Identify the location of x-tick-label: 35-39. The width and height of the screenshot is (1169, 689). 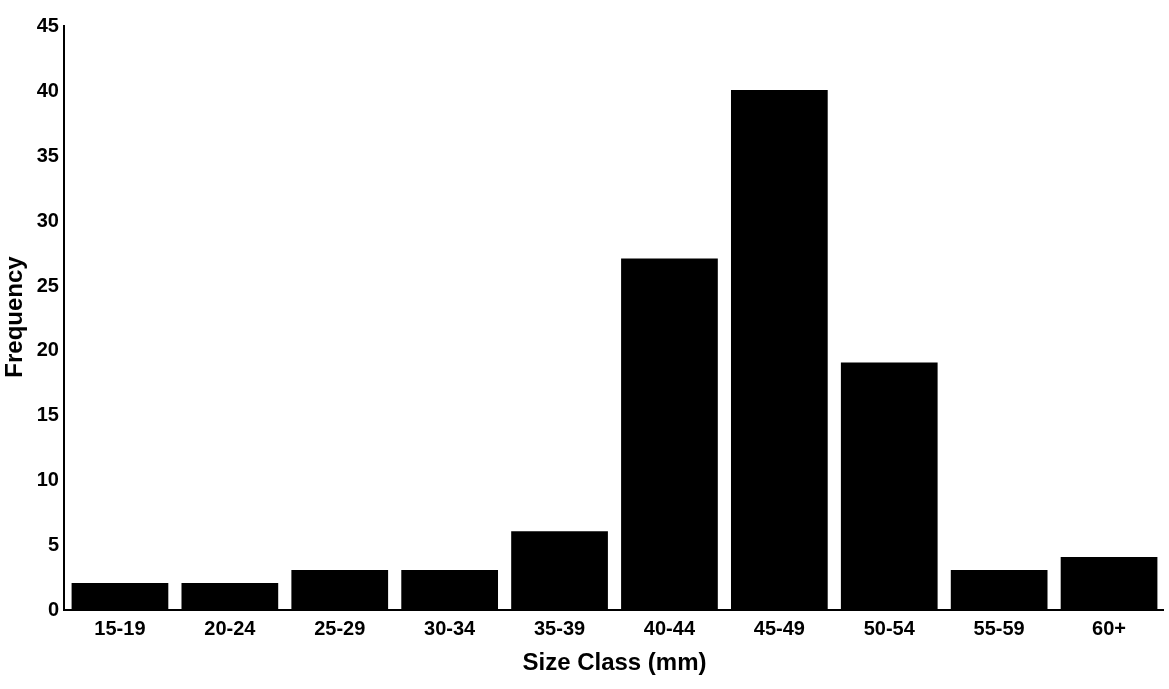
(559, 628).